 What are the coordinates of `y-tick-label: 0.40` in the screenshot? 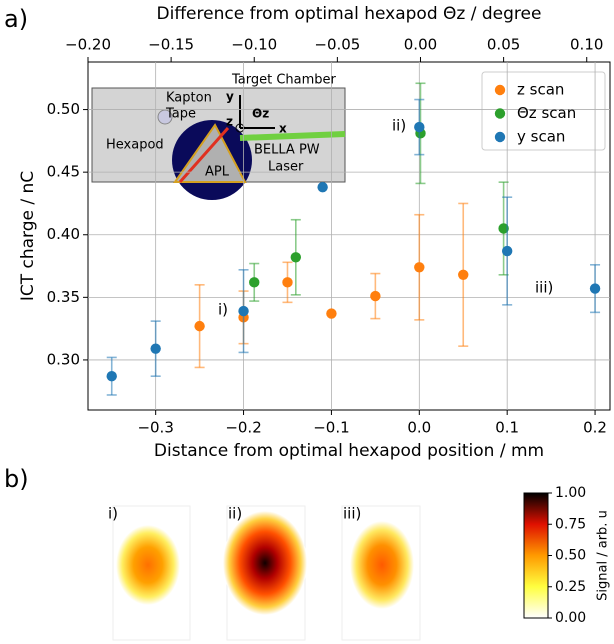 It's located at (63, 234).